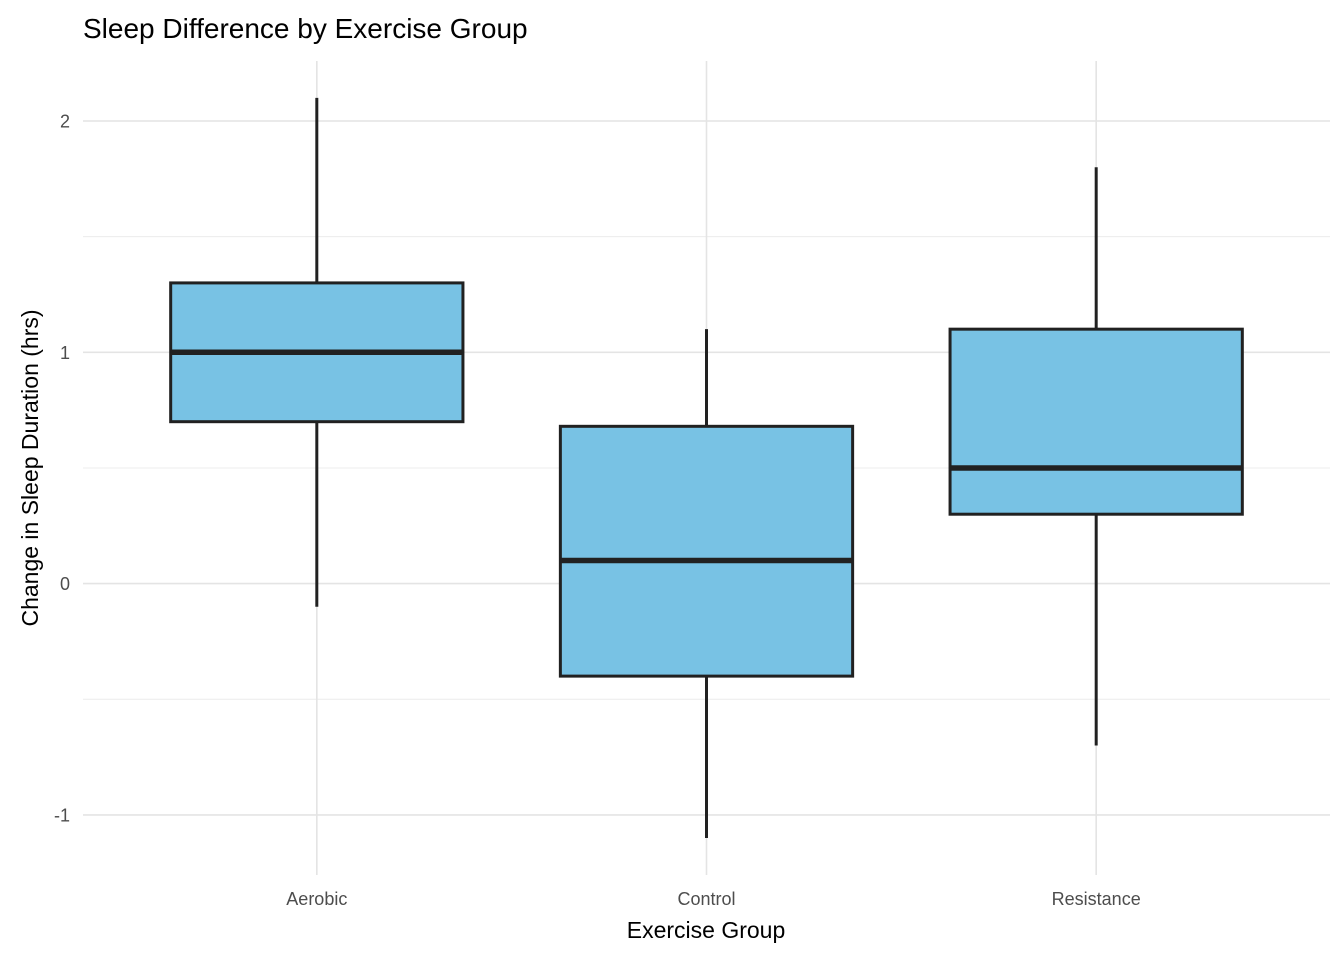 The width and height of the screenshot is (1344, 960). I want to click on box-control, so click(706, 551).